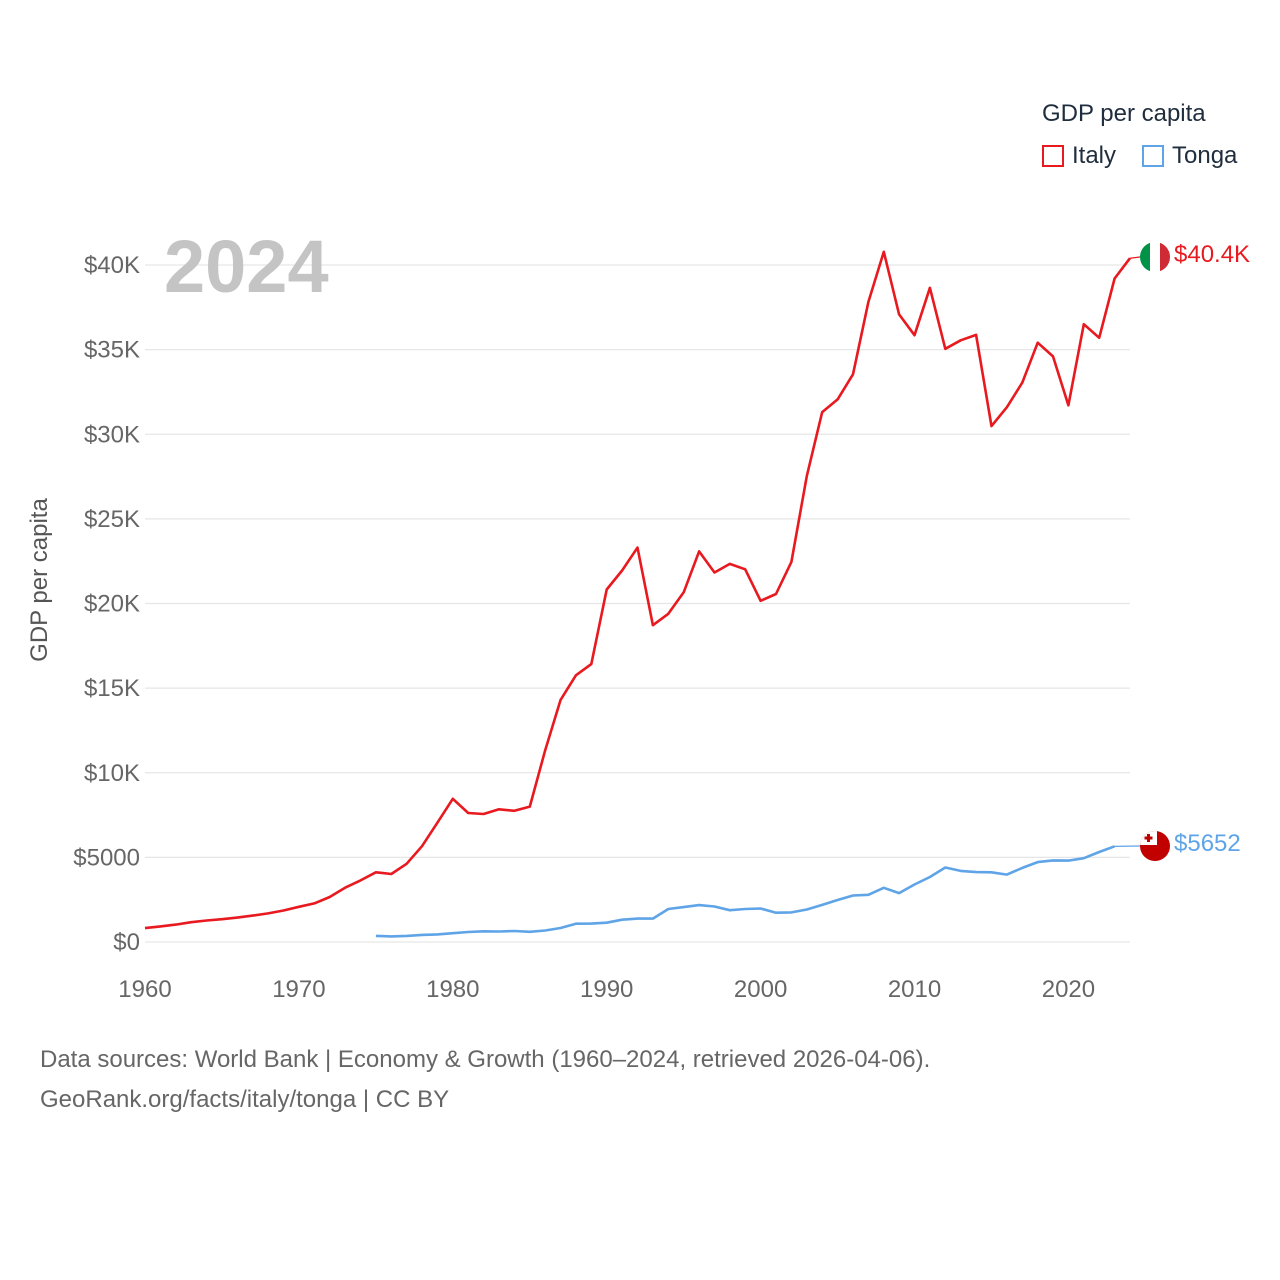  What do you see at coordinates (112, 265) in the screenshot?
I see `y-tick-label: $40K` at bounding box center [112, 265].